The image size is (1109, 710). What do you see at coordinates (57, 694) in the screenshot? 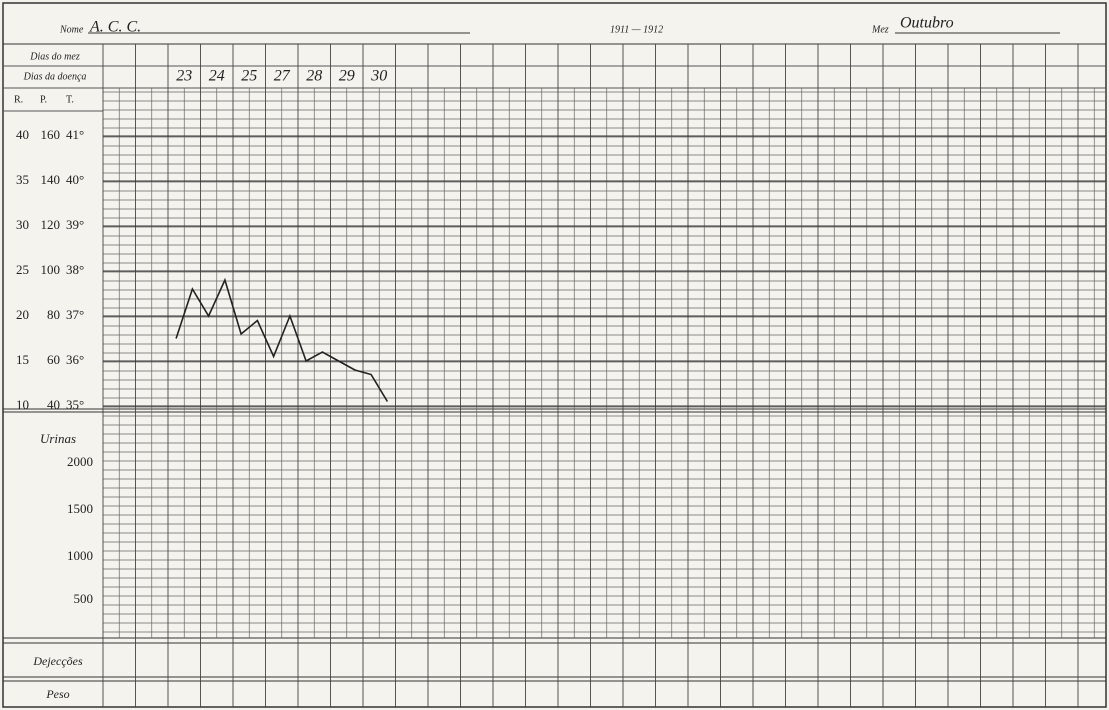
I see `weight-label: Peso` at bounding box center [57, 694].